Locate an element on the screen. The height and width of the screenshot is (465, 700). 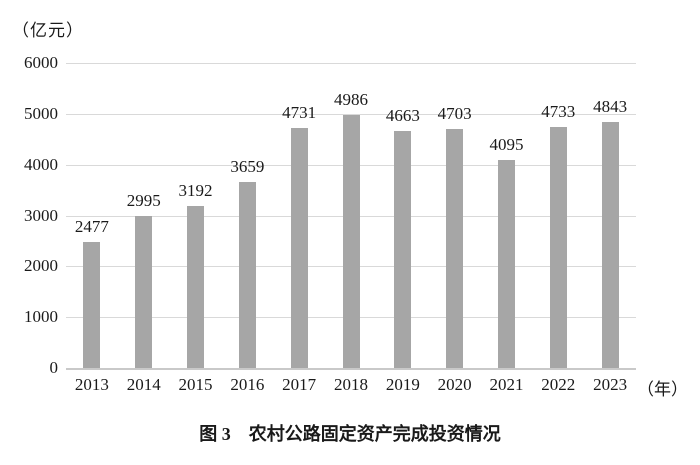
y-tick-label: 6000 is located at coordinates (41, 62).